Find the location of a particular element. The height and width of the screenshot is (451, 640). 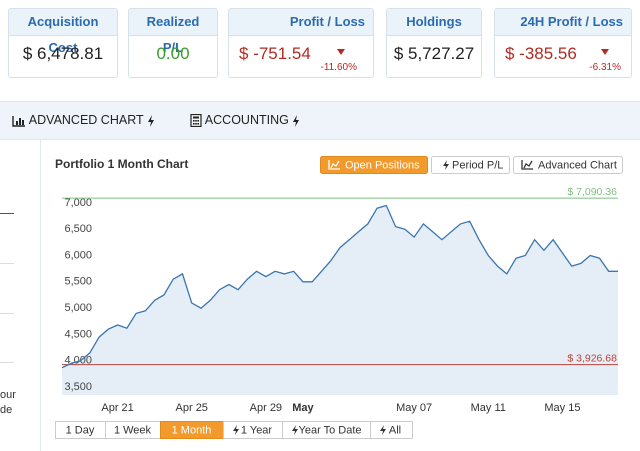

tab-label: ACCOUNTING is located at coordinates (246, 120).